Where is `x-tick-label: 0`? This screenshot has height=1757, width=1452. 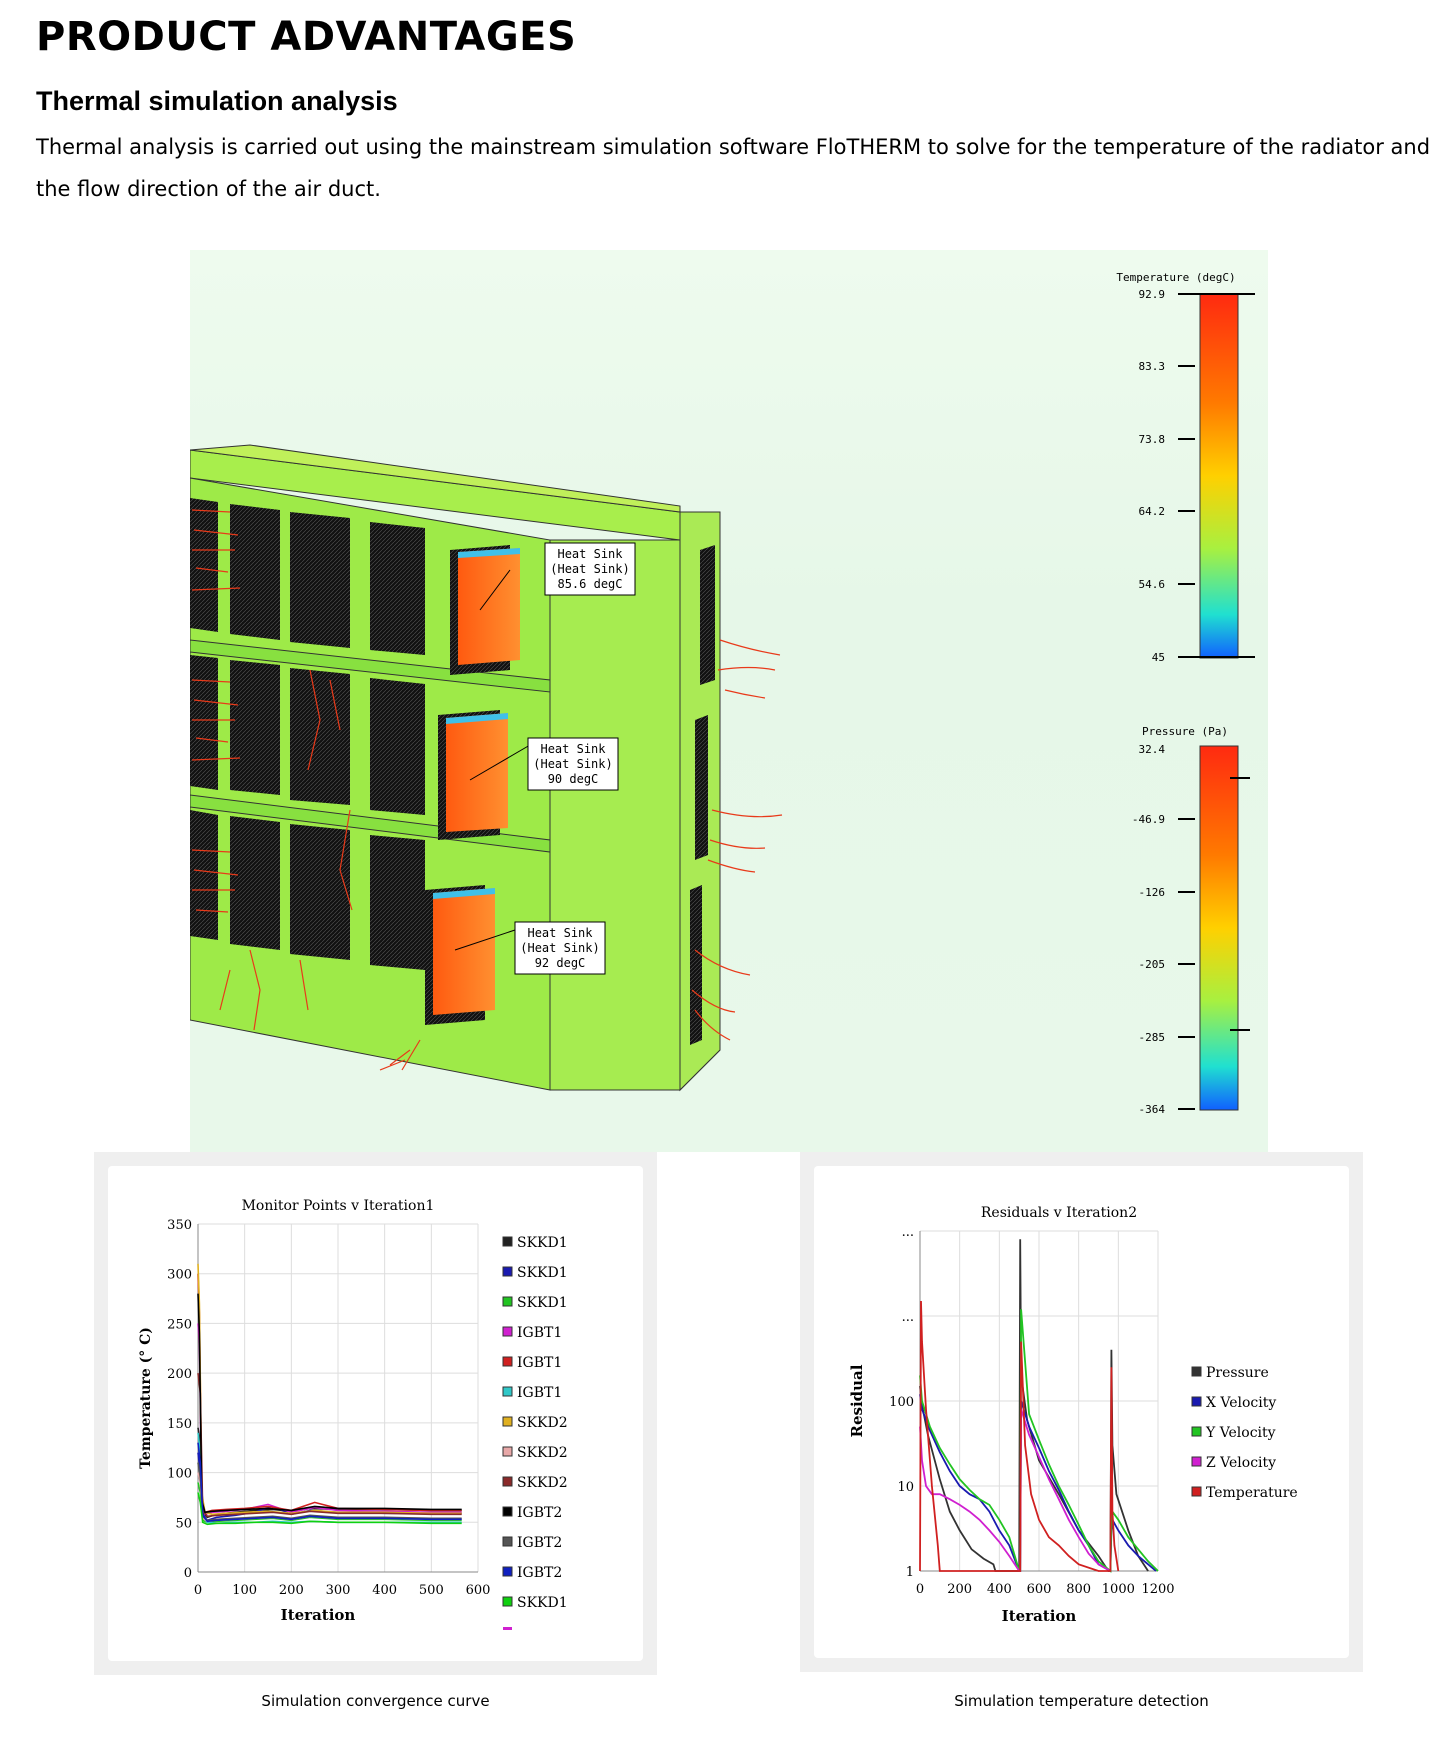
x-tick-label: 0 is located at coordinates (920, 1589).